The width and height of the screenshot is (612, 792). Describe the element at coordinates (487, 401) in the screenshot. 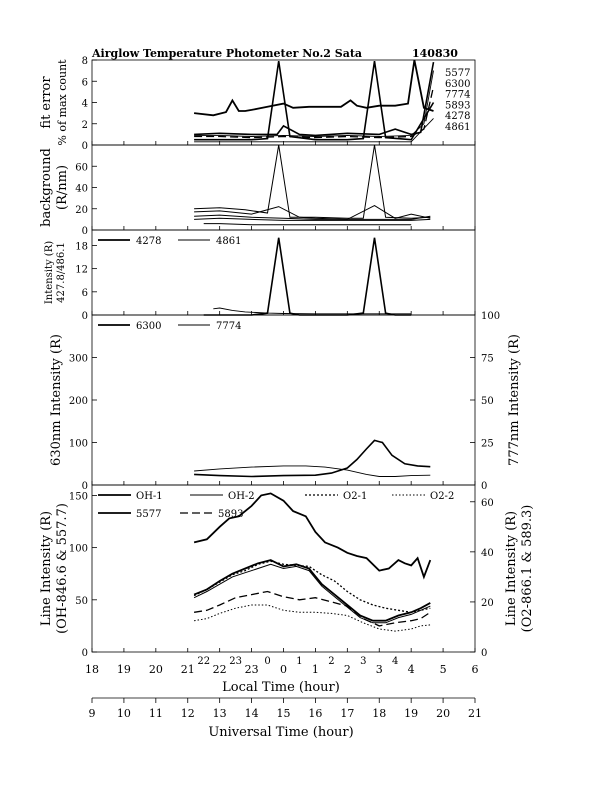

I see `y-right-tick-label-red-lines: 50` at that location.